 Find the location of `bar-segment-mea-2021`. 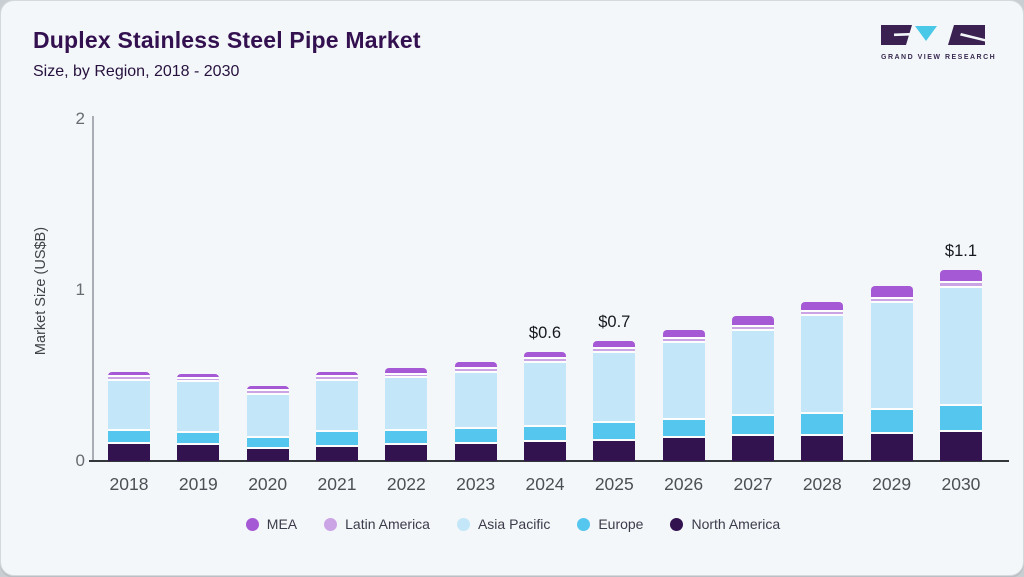

bar-segment-mea-2021 is located at coordinates (336, 375).